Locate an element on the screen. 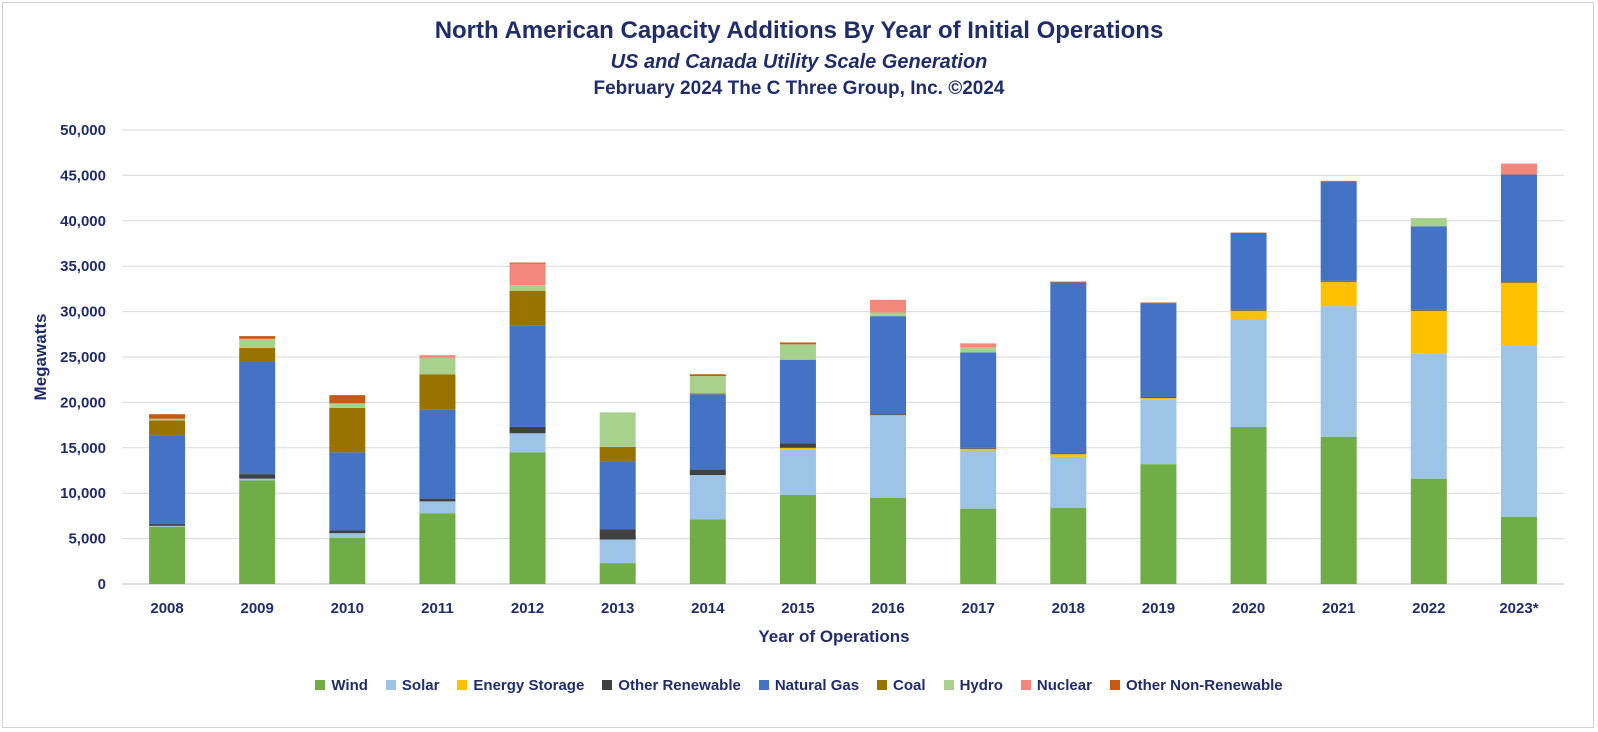  legend-item: Other Renewable is located at coordinates (671, 685).